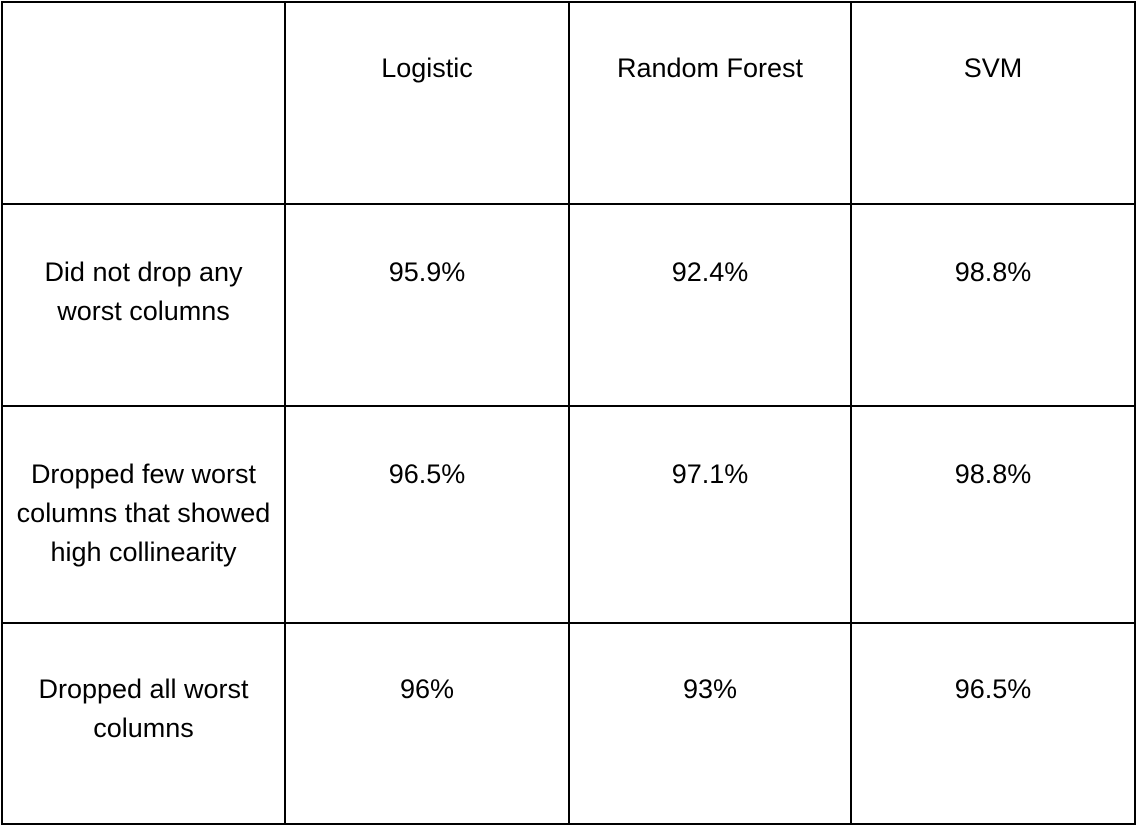  Describe the element at coordinates (143, 723) in the screenshot. I see `row-label: Dropped all worst columns` at that location.